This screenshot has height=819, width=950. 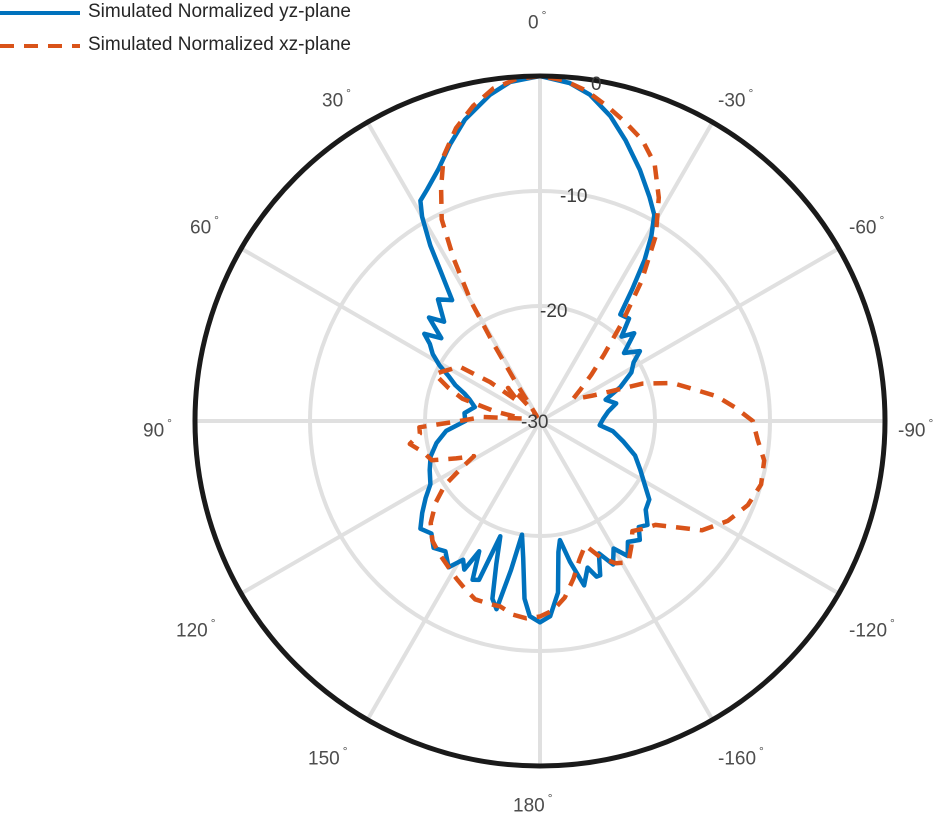 What do you see at coordinates (916, 429) in the screenshot?
I see `angle-label: -90 °` at bounding box center [916, 429].